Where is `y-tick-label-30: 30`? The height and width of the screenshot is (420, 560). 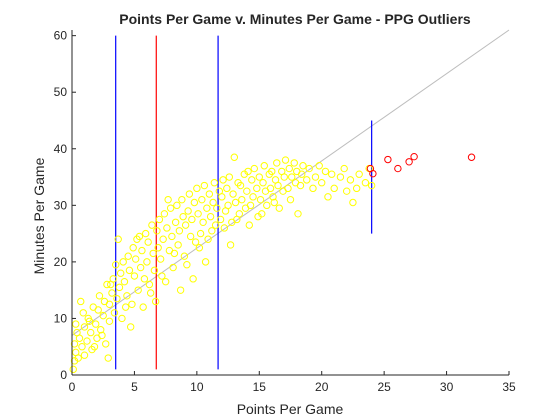
y-tick-label-30: 30 is located at coordinates (61, 205).